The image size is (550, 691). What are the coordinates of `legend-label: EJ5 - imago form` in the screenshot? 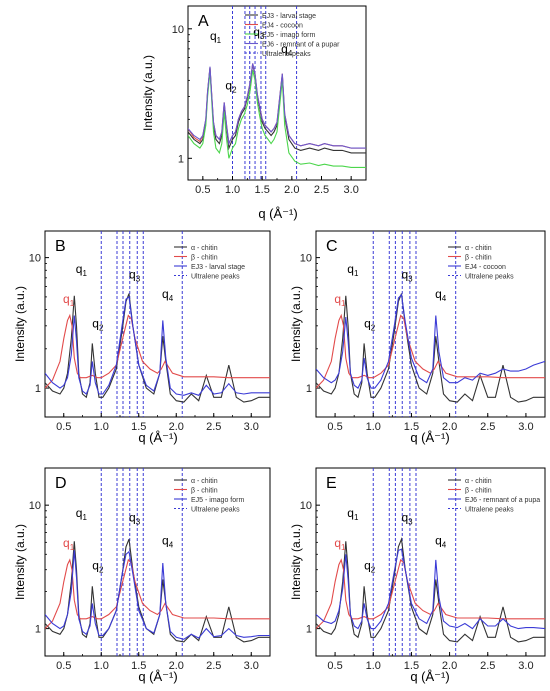 It's located at (288, 35).